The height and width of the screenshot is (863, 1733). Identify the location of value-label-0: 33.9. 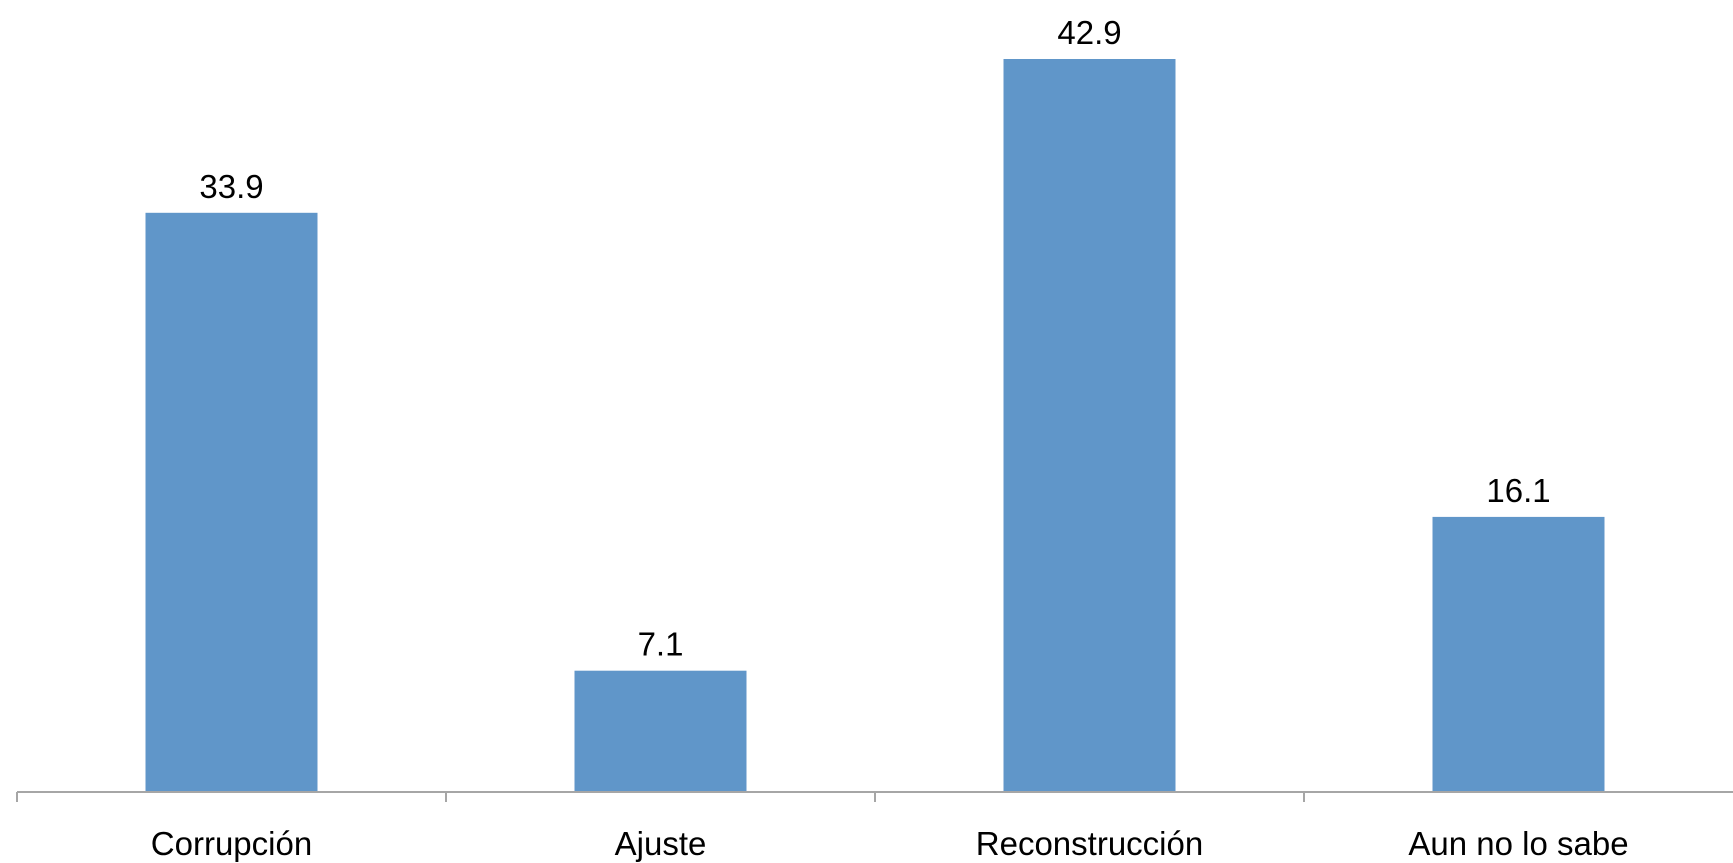
(231, 186).